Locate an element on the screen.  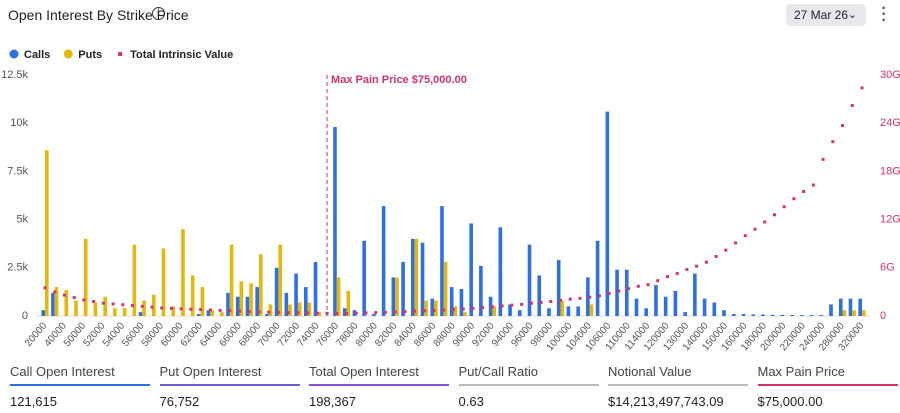
date-dropdown: 27 Mar 26 ⌄ is located at coordinates (826, 15).